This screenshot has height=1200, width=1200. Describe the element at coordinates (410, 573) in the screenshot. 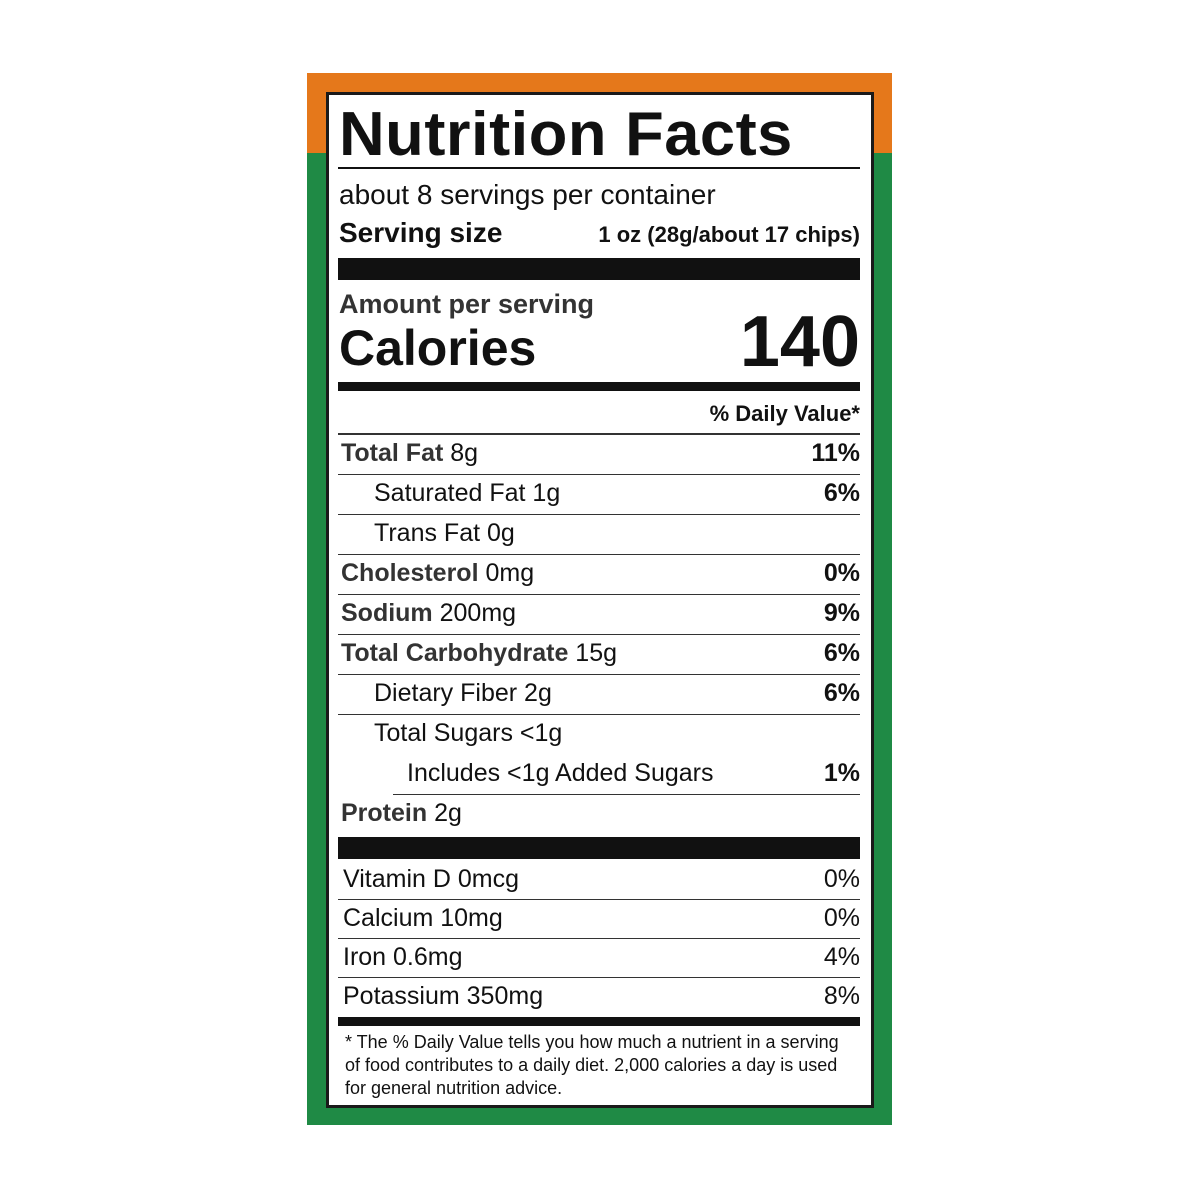

I see `nutrient-name: Cholesterol` at that location.